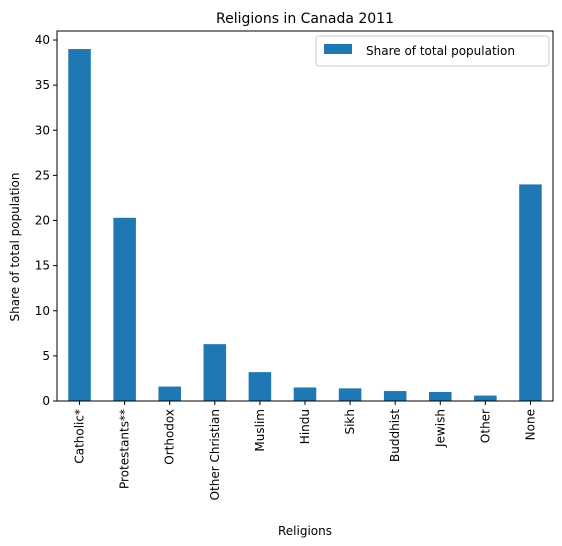 The image size is (562, 546). I want to click on bar-jewish, so click(440, 396).